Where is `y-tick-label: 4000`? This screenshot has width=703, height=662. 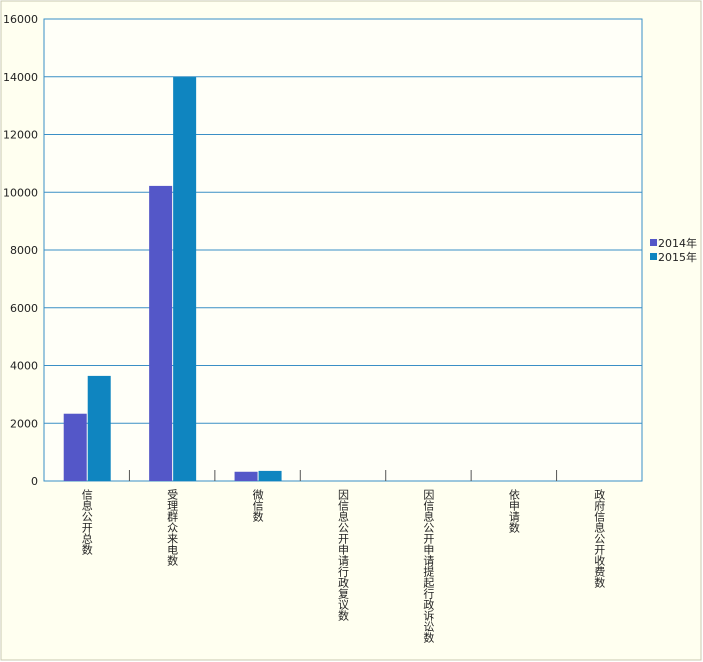
y-tick-label: 4000 is located at coordinates (24, 366).